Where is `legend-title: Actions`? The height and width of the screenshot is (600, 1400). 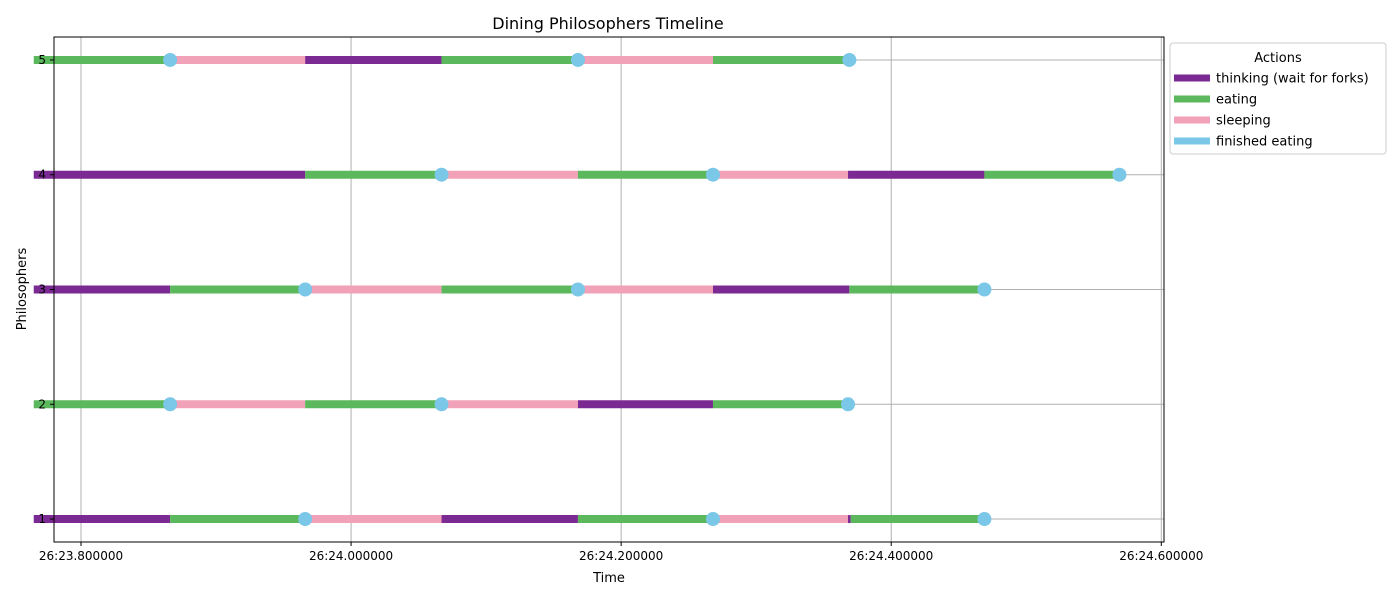
legend-title: Actions is located at coordinates (1278, 58).